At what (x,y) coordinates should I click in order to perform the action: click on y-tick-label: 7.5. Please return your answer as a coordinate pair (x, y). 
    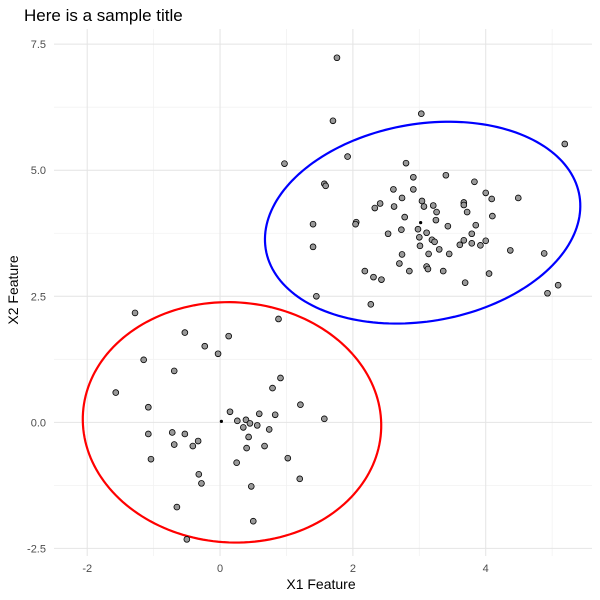
    Looking at the image, I should click on (38, 45).